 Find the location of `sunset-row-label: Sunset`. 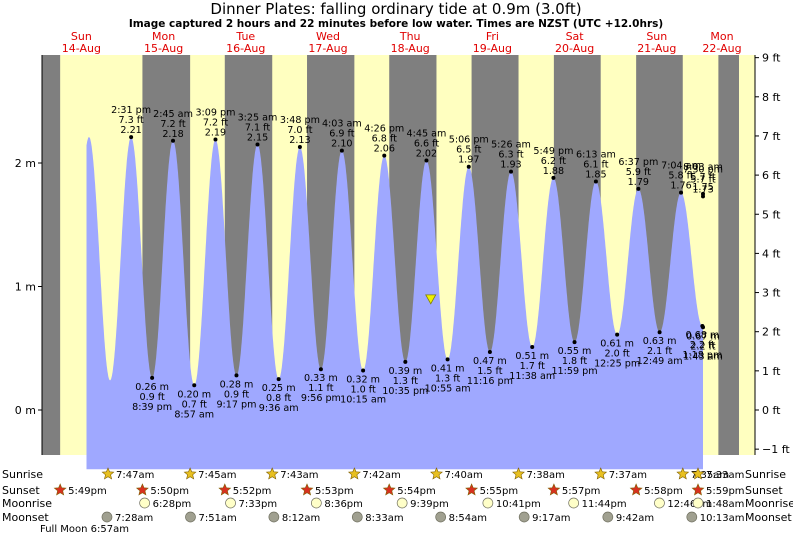

sunset-row-label: Sunset is located at coordinates (21, 490).